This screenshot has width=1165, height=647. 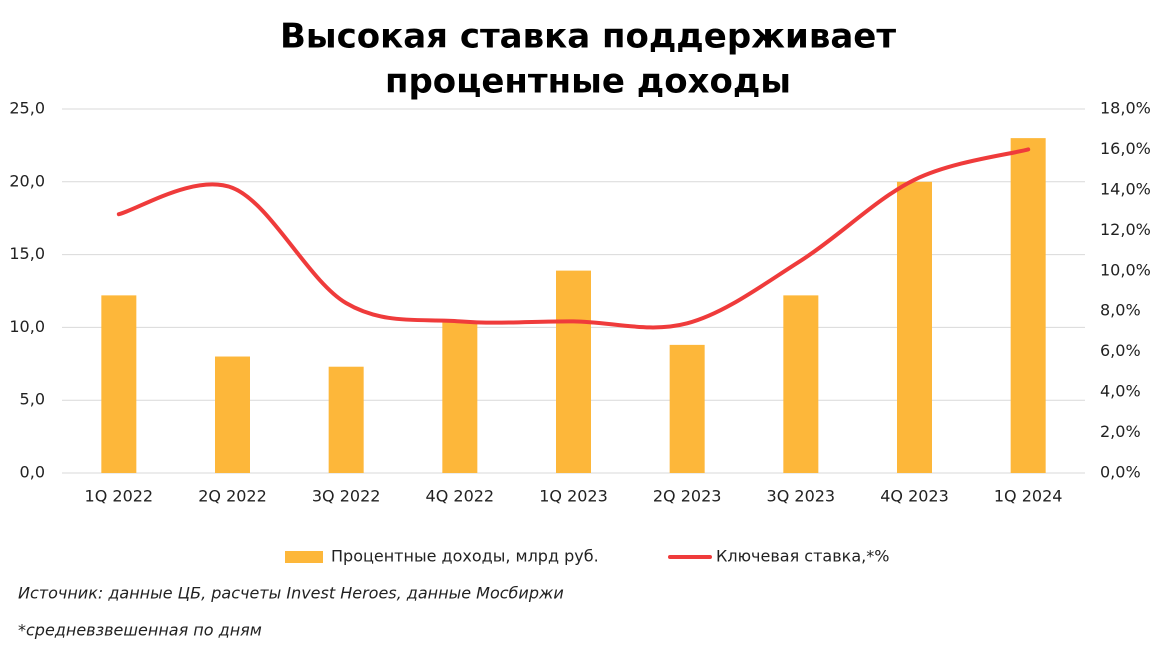 What do you see at coordinates (27, 180) in the screenshot?
I see `y-tick-label: 20,0` at bounding box center [27, 180].